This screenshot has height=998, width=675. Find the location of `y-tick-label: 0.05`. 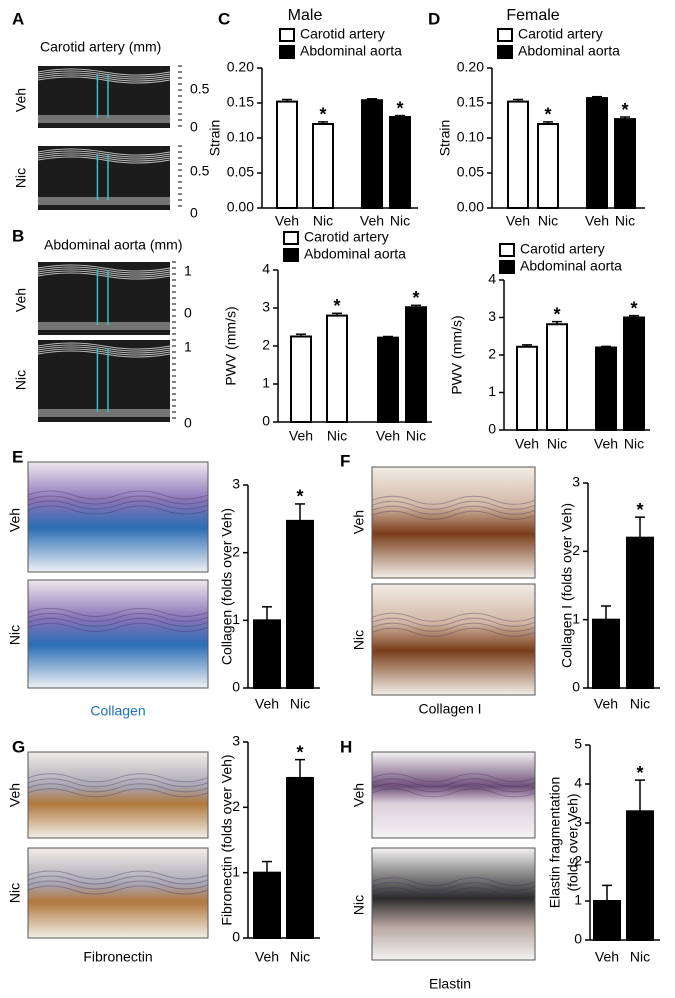

y-tick-label: 0.05 is located at coordinates (470, 172).